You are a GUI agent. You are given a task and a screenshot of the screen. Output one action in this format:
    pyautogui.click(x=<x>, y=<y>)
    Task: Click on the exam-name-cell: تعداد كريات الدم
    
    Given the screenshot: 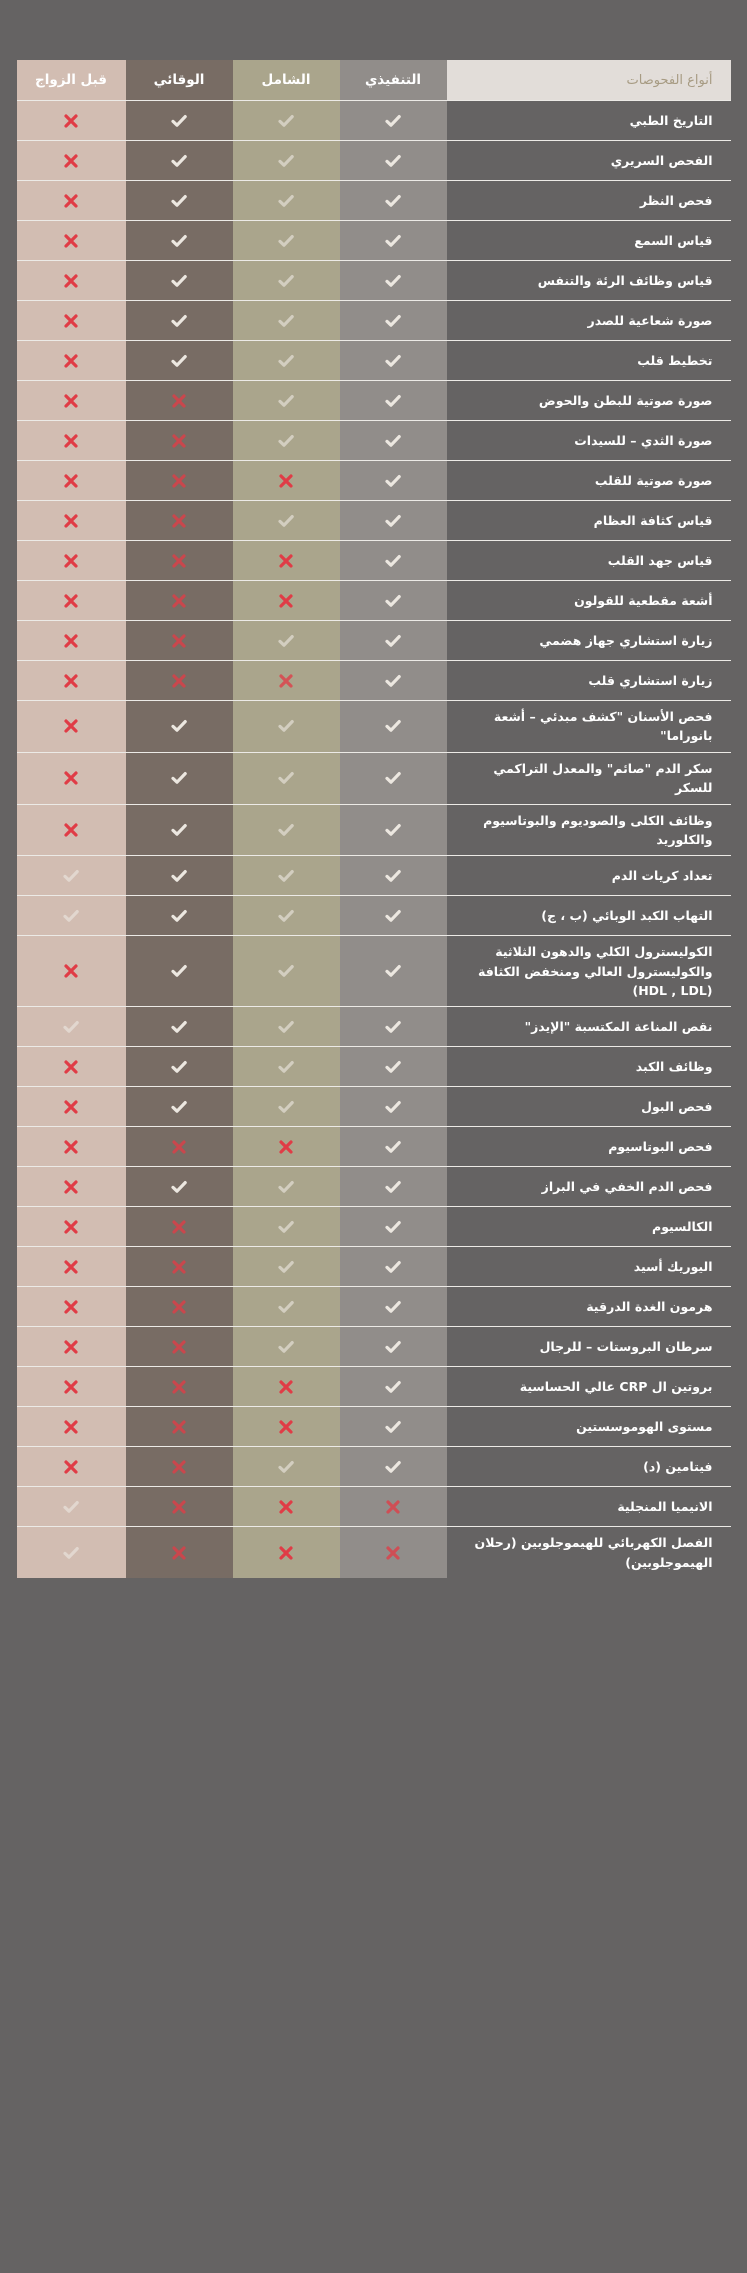 What is the action you would take?
    pyautogui.click(x=588, y=875)
    